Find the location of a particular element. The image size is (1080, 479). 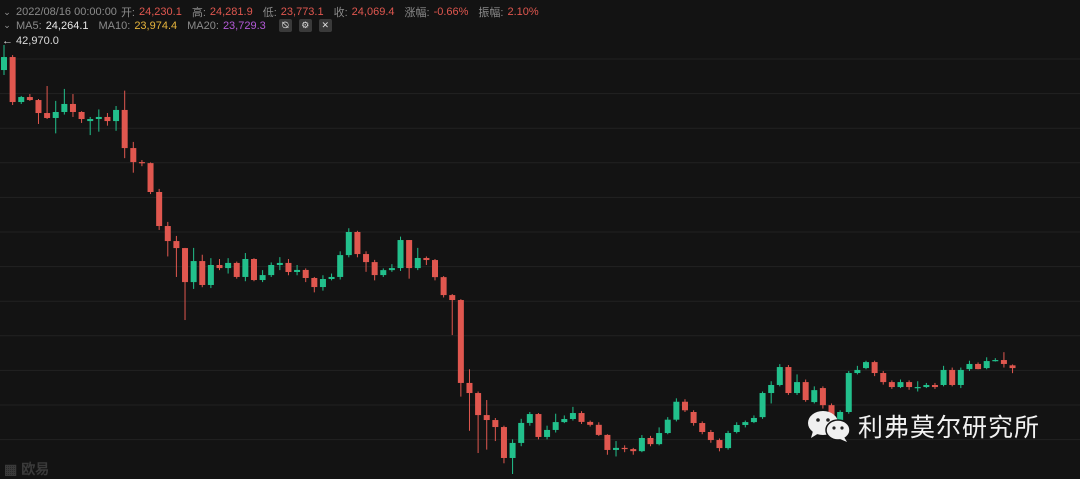

high-label: 高: is located at coordinates (198, 13).